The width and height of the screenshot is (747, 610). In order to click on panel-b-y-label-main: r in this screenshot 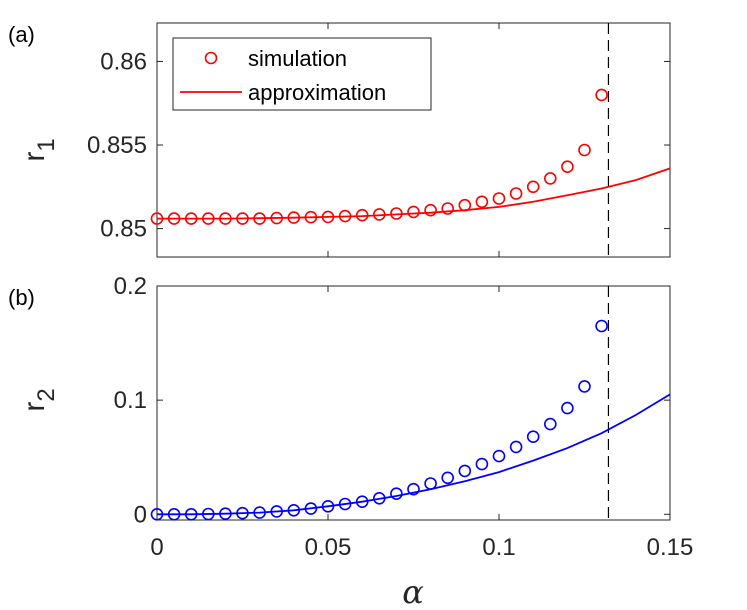, I will do `click(34, 407)`.